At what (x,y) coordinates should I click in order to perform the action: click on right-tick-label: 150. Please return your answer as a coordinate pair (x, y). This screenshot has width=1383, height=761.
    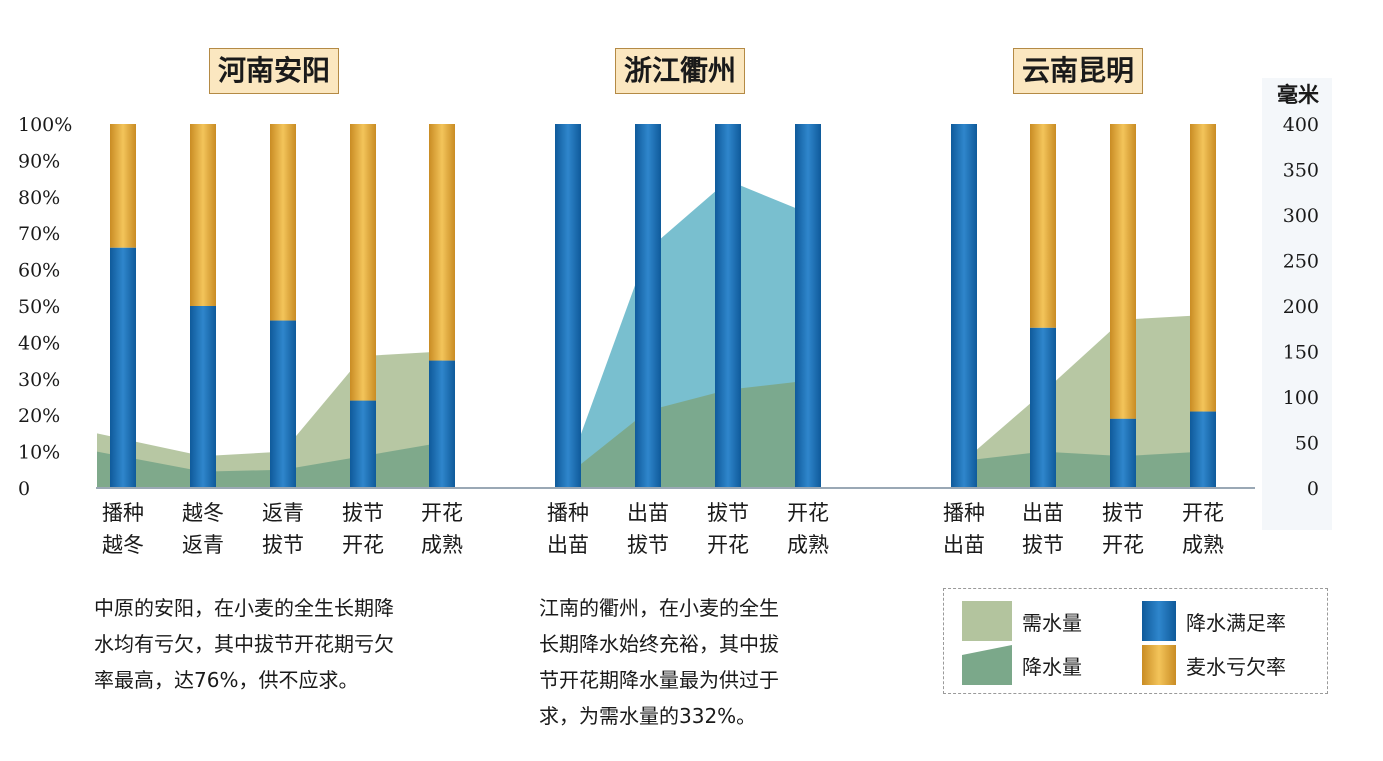
    Looking at the image, I should click on (1301, 353).